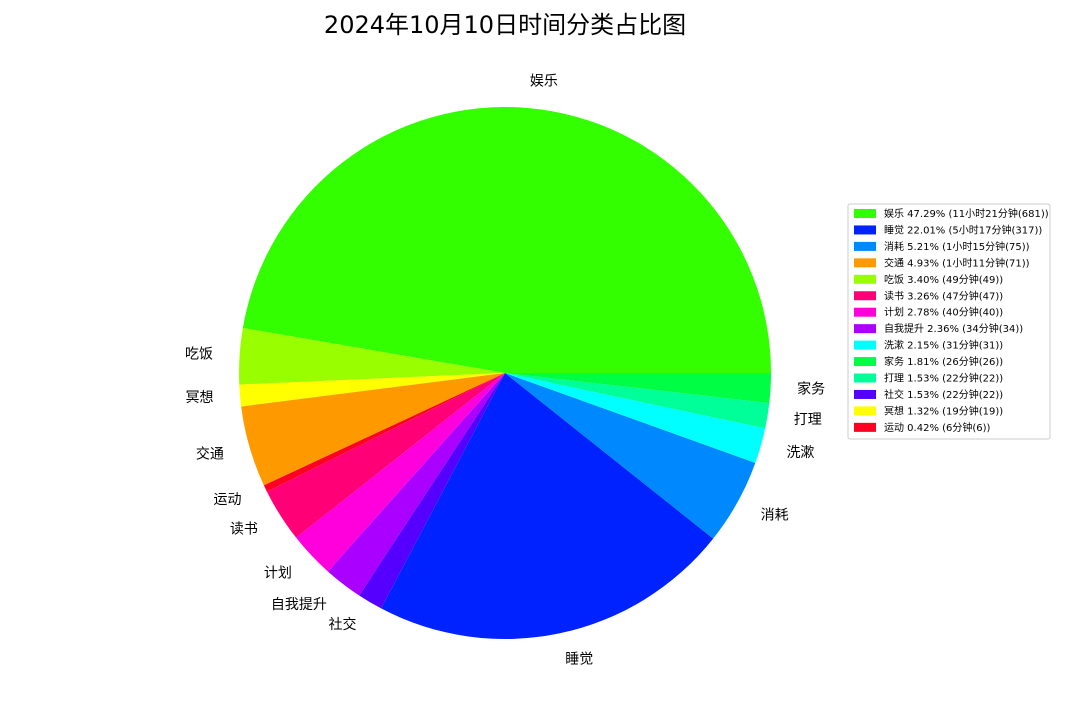 The image size is (1080, 720). What do you see at coordinates (937, 427) in the screenshot?
I see `legend-entry-label: 运动 0.42% (6分钟(6))` at bounding box center [937, 427].